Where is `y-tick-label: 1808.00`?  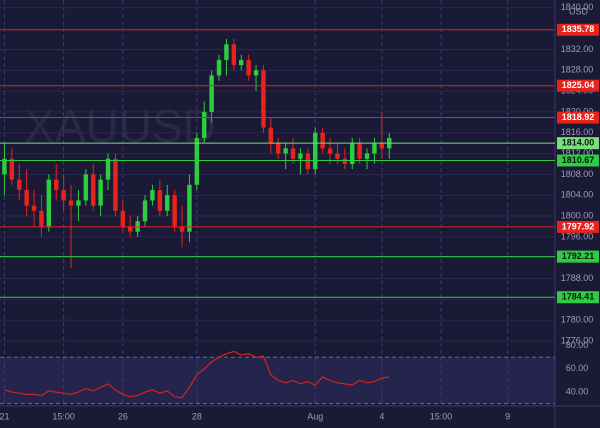 y-tick-label: 1808.00 is located at coordinates (577, 174).